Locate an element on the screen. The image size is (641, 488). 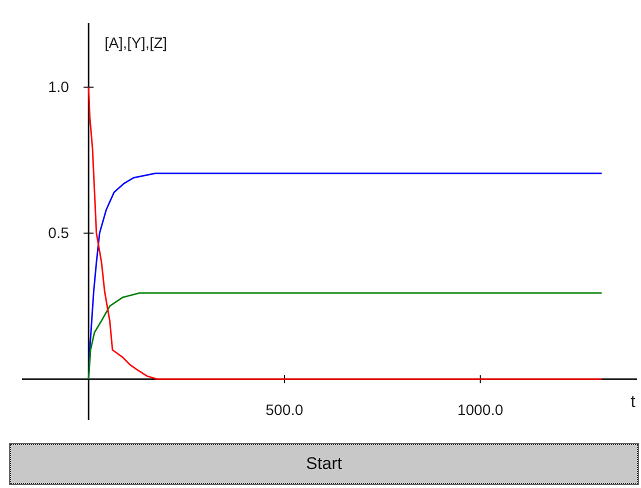
x-tick-label: 500.0 is located at coordinates (285, 411).